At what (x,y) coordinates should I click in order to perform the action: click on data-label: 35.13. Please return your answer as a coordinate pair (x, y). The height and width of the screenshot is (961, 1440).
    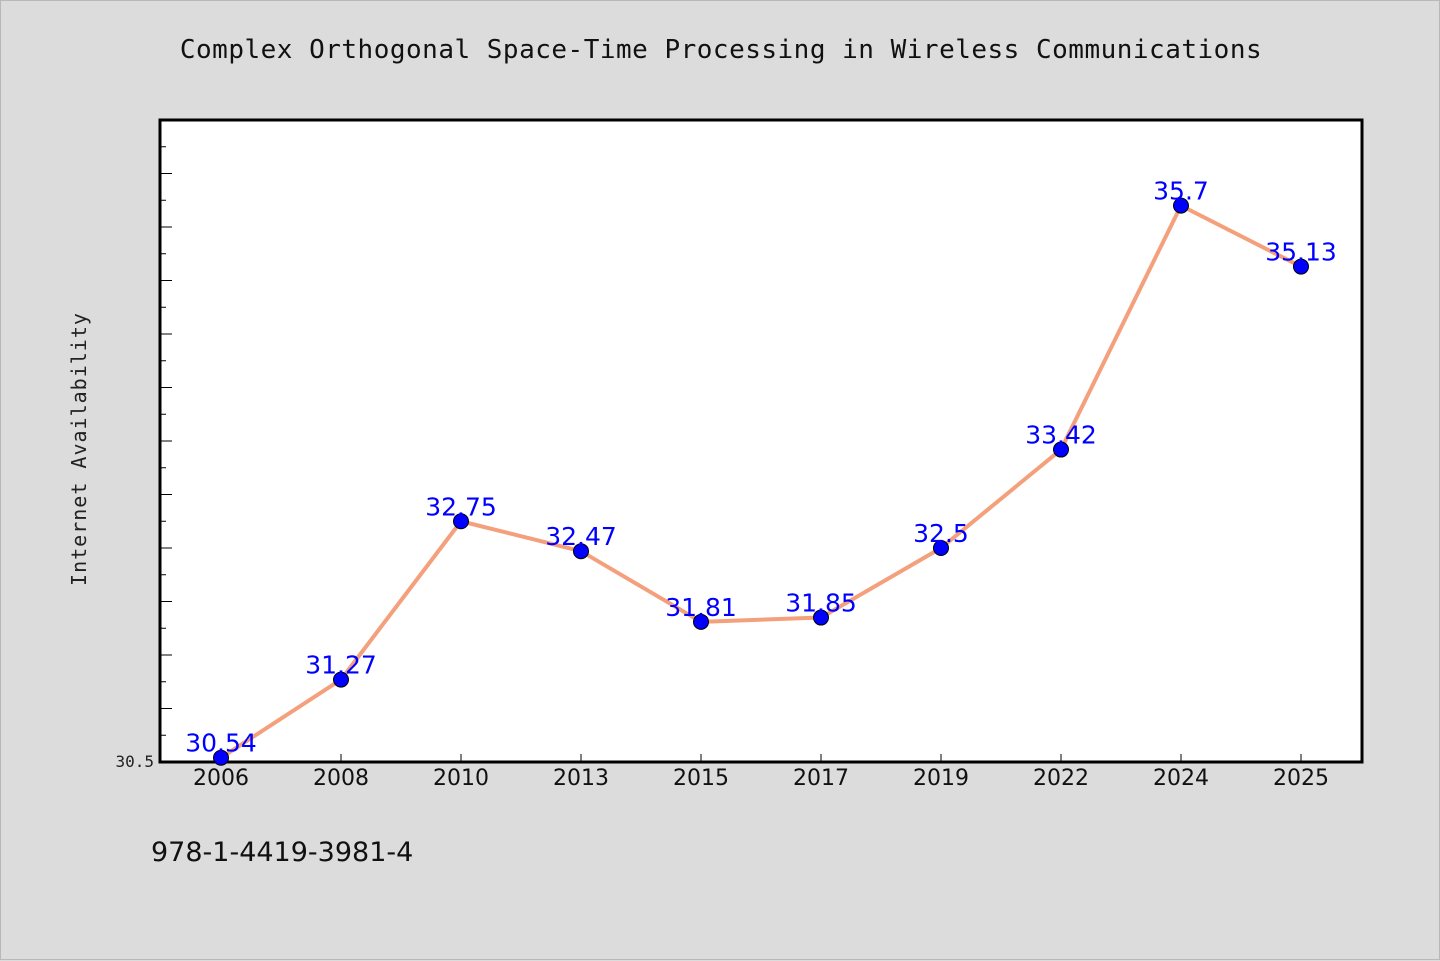
    Looking at the image, I should click on (1301, 252).